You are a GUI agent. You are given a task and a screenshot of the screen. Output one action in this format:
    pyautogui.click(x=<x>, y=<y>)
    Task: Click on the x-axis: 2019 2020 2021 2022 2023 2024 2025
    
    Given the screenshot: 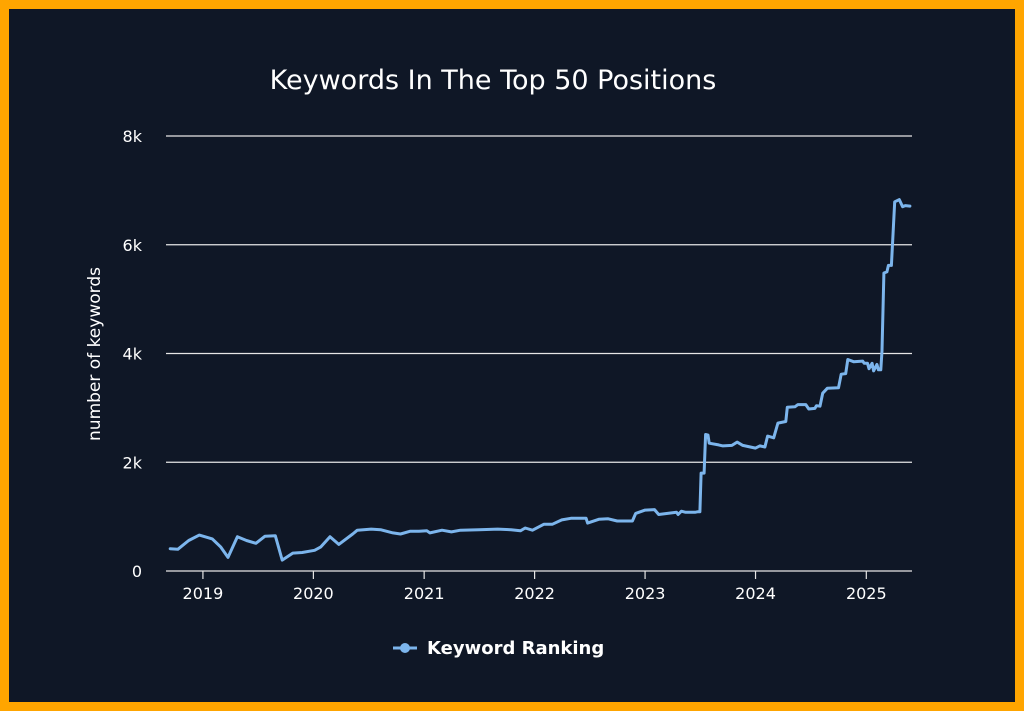 What is the action you would take?
    pyautogui.click(x=539, y=586)
    